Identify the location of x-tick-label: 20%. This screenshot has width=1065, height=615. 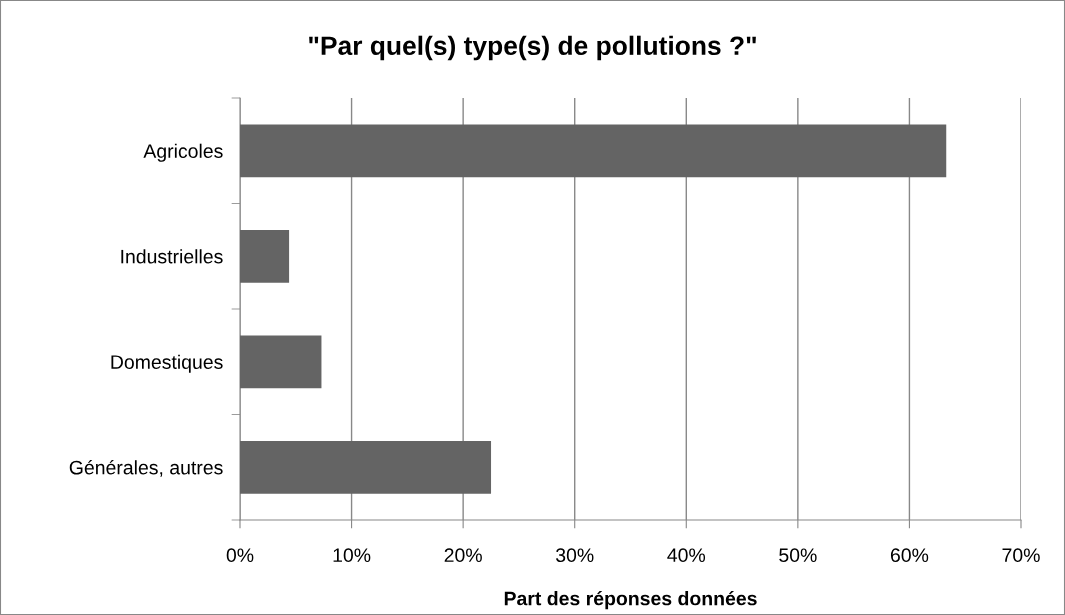
(463, 555).